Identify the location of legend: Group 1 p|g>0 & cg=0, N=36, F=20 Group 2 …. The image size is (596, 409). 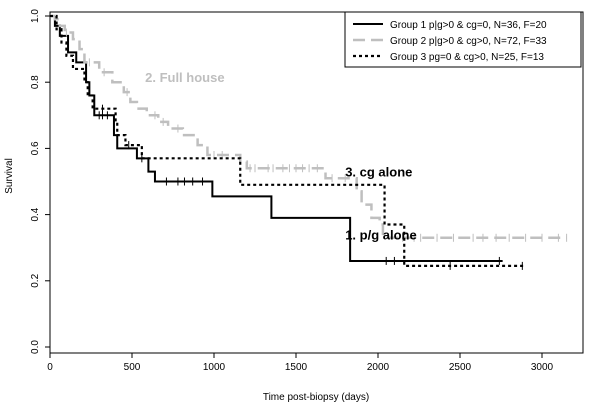
(463, 39).